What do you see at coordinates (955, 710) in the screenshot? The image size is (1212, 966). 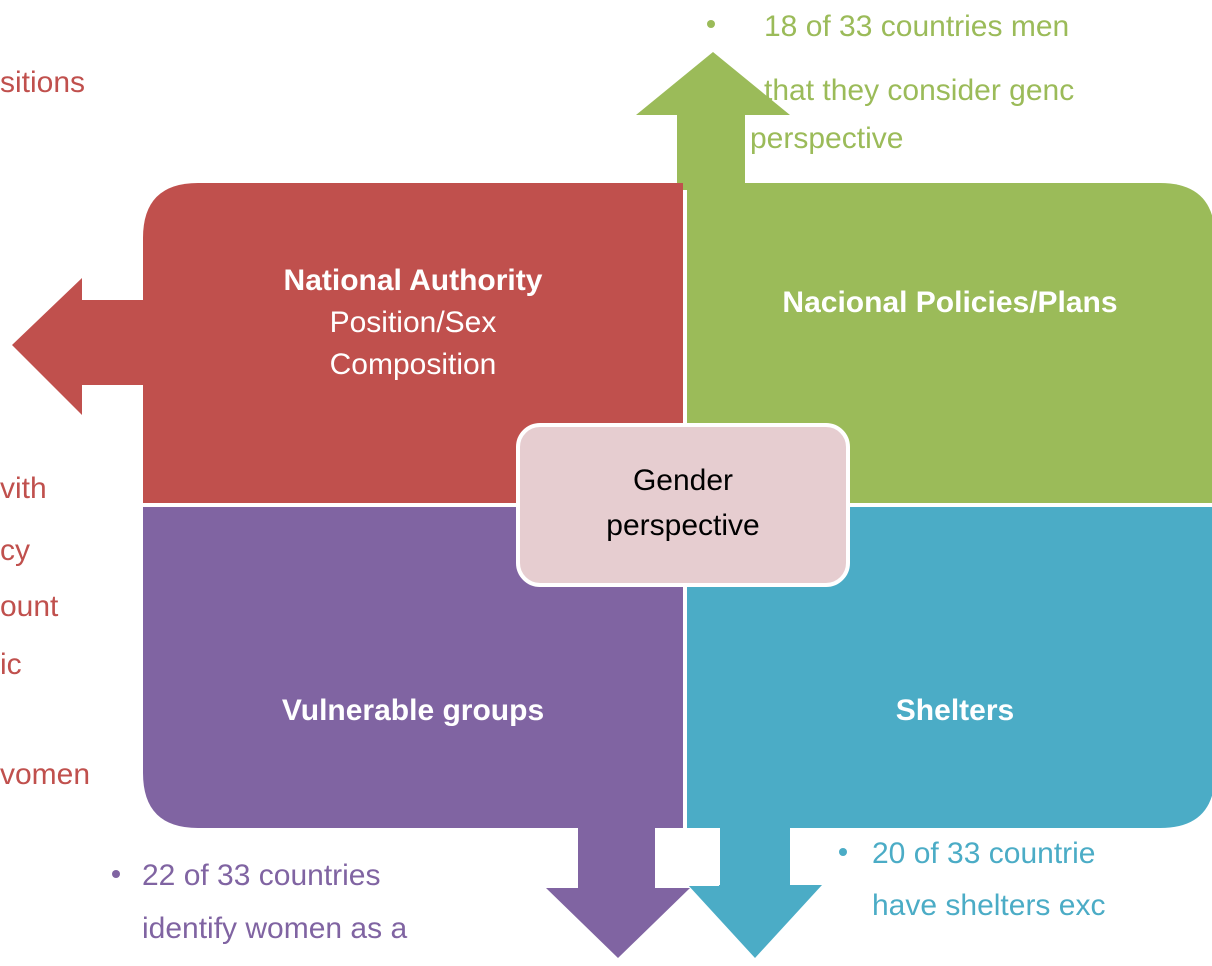 I see `quadrant-title: Shelters` at bounding box center [955, 710].